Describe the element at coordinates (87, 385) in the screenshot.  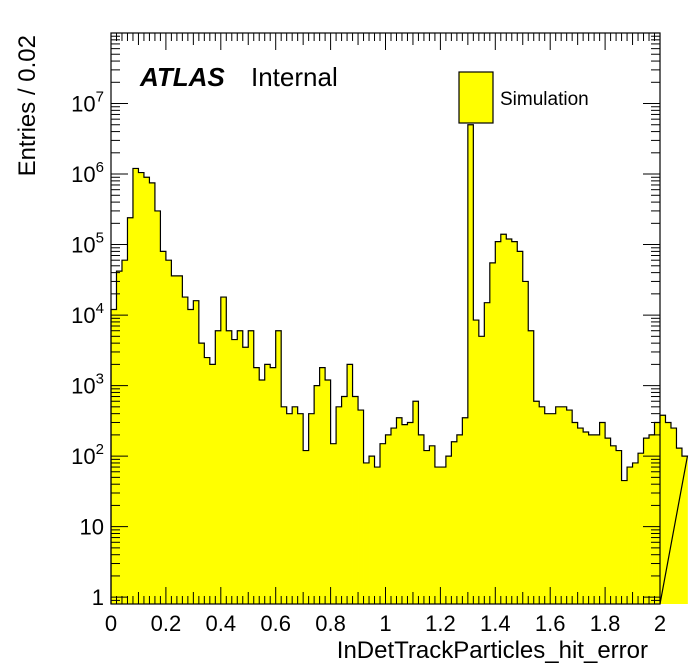
I see `y-tick-label: 10³` at that location.